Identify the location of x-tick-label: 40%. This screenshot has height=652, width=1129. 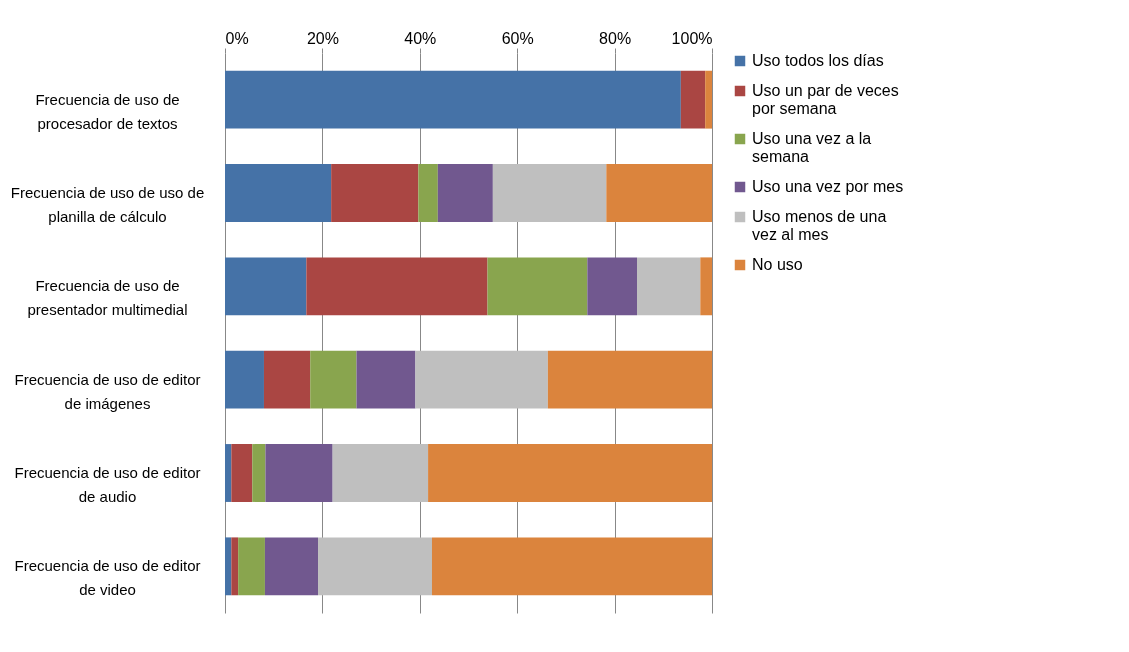
(420, 38).